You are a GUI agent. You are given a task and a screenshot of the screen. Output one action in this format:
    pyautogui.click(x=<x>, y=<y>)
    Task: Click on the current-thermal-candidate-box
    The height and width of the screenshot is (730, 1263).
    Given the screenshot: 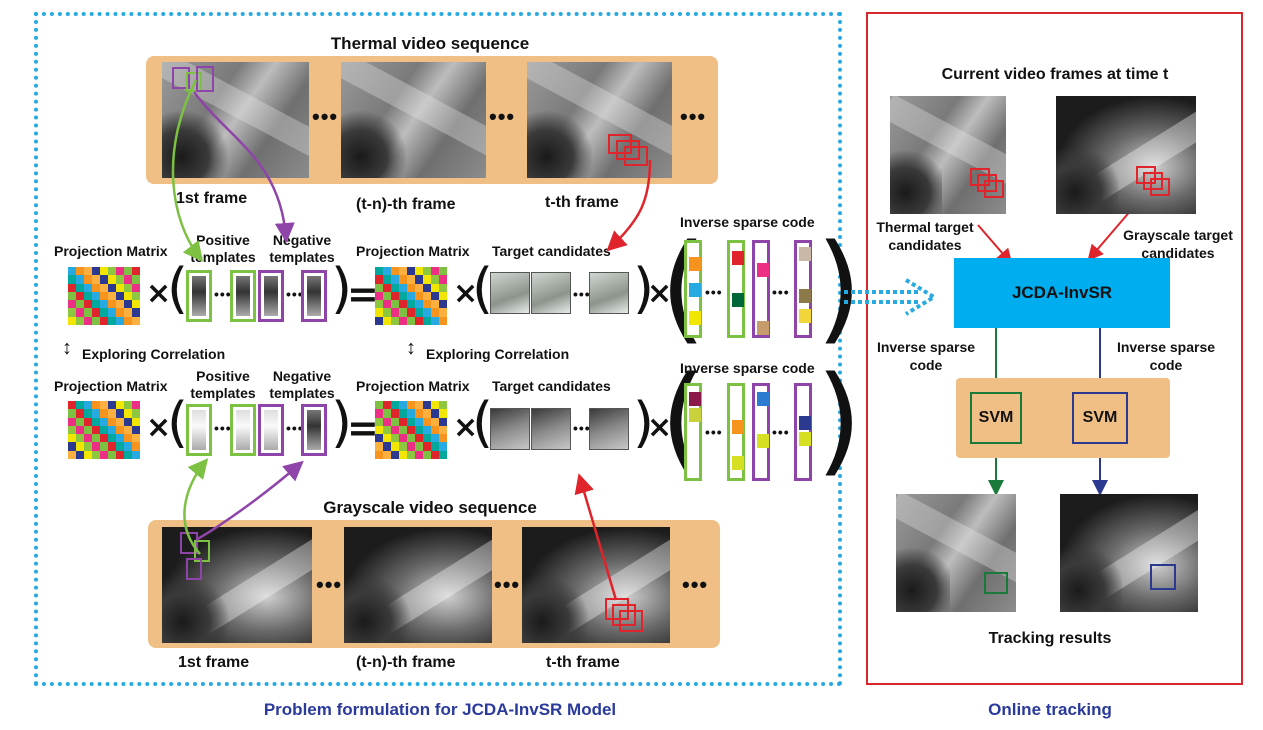 What is the action you would take?
    pyautogui.click(x=980, y=177)
    